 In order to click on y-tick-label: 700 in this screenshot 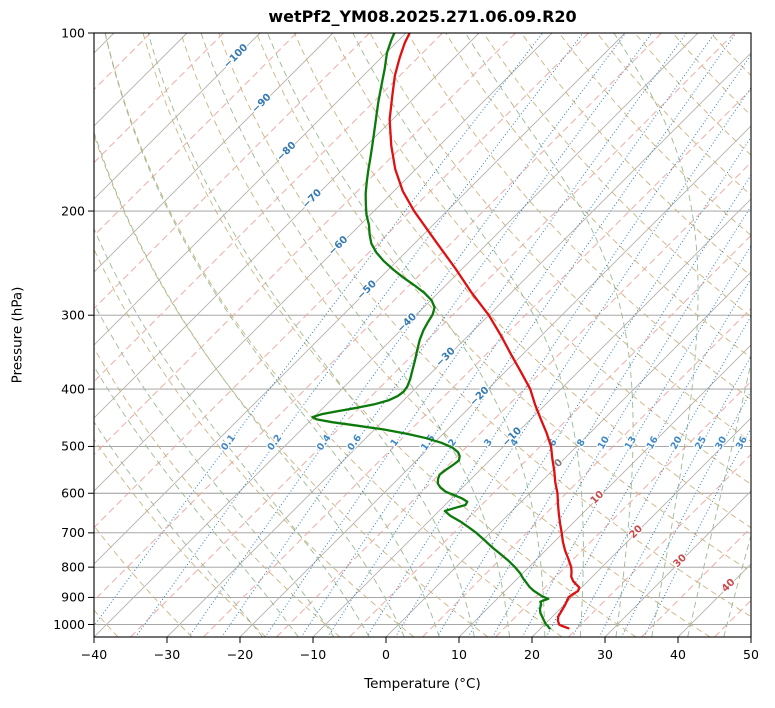, I will do `click(73, 532)`.